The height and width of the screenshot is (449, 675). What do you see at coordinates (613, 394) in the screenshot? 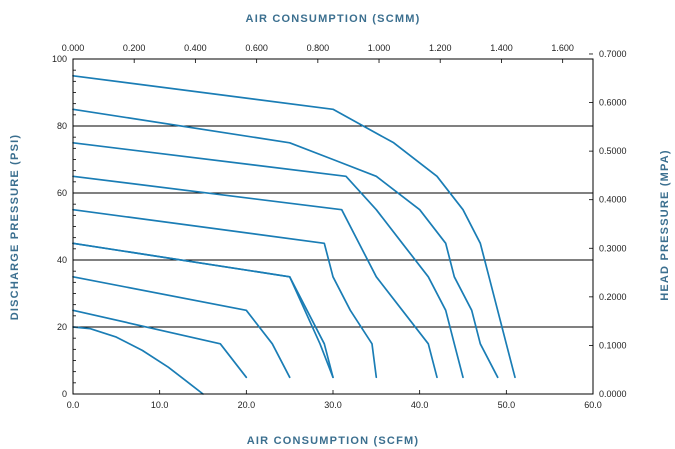
I see `right-tick-label: 0.0000` at bounding box center [613, 394].